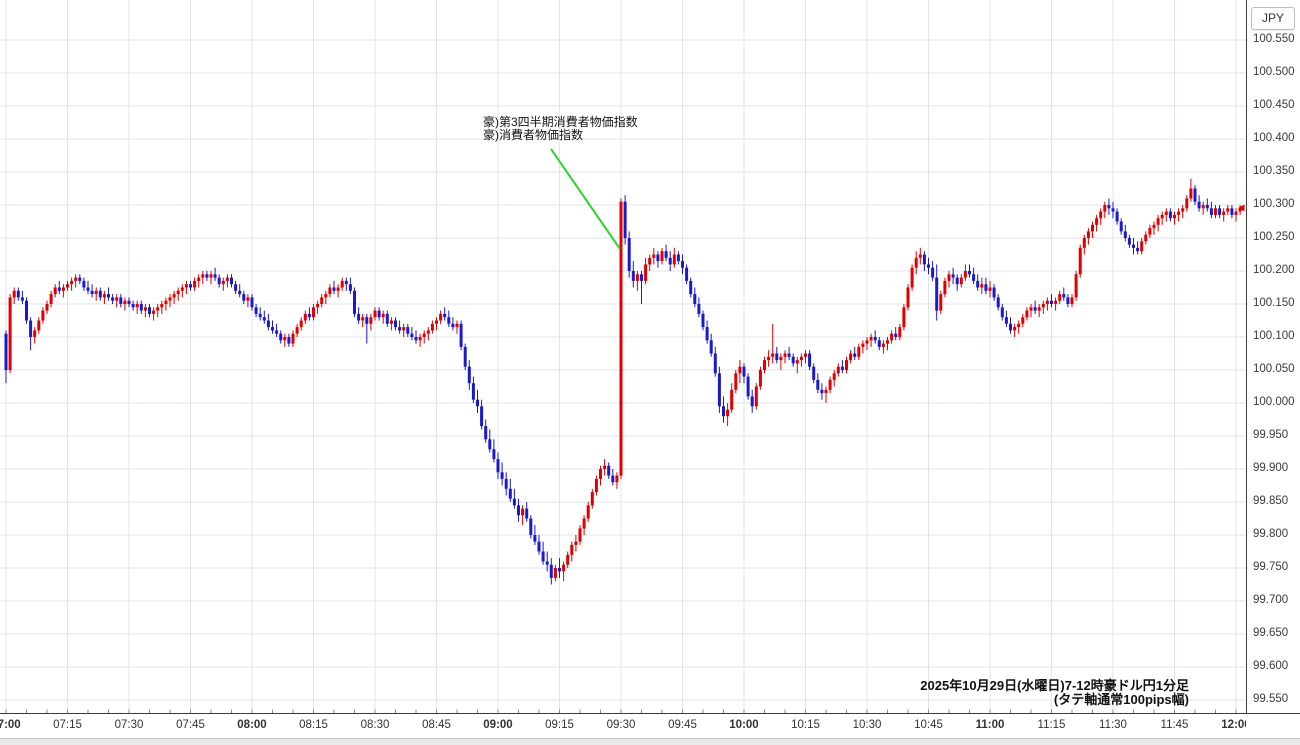 This screenshot has width=1300, height=745. I want to click on bottom-scrollbar-strip, so click(650, 741).